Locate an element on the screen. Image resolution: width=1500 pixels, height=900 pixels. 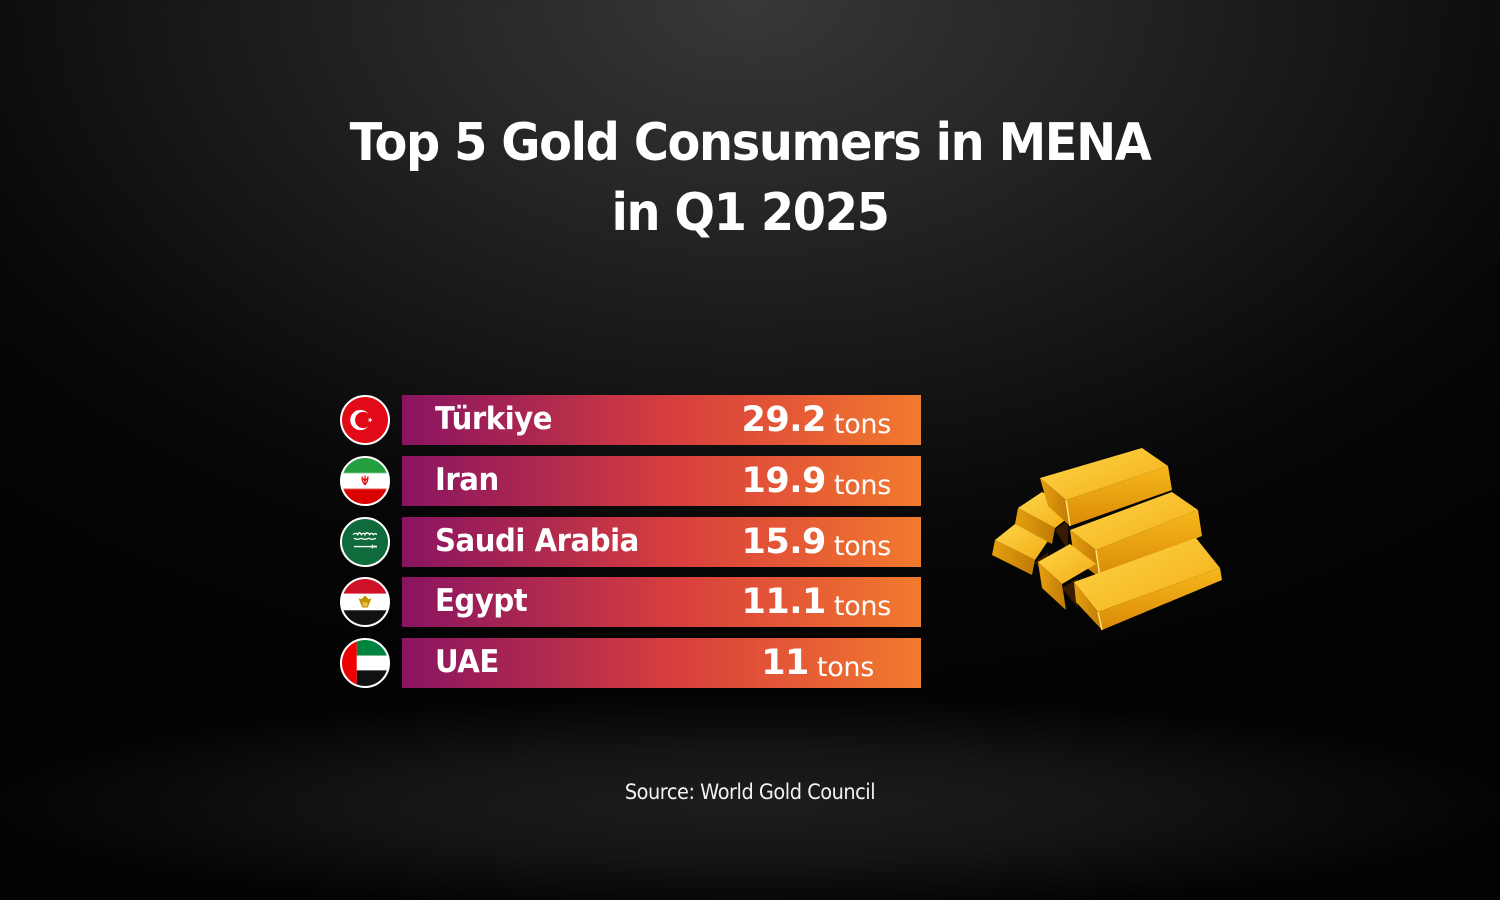
chart-title: Top 5 Gold Consumers in MENA in Q1 2025 is located at coordinates (750, 178).